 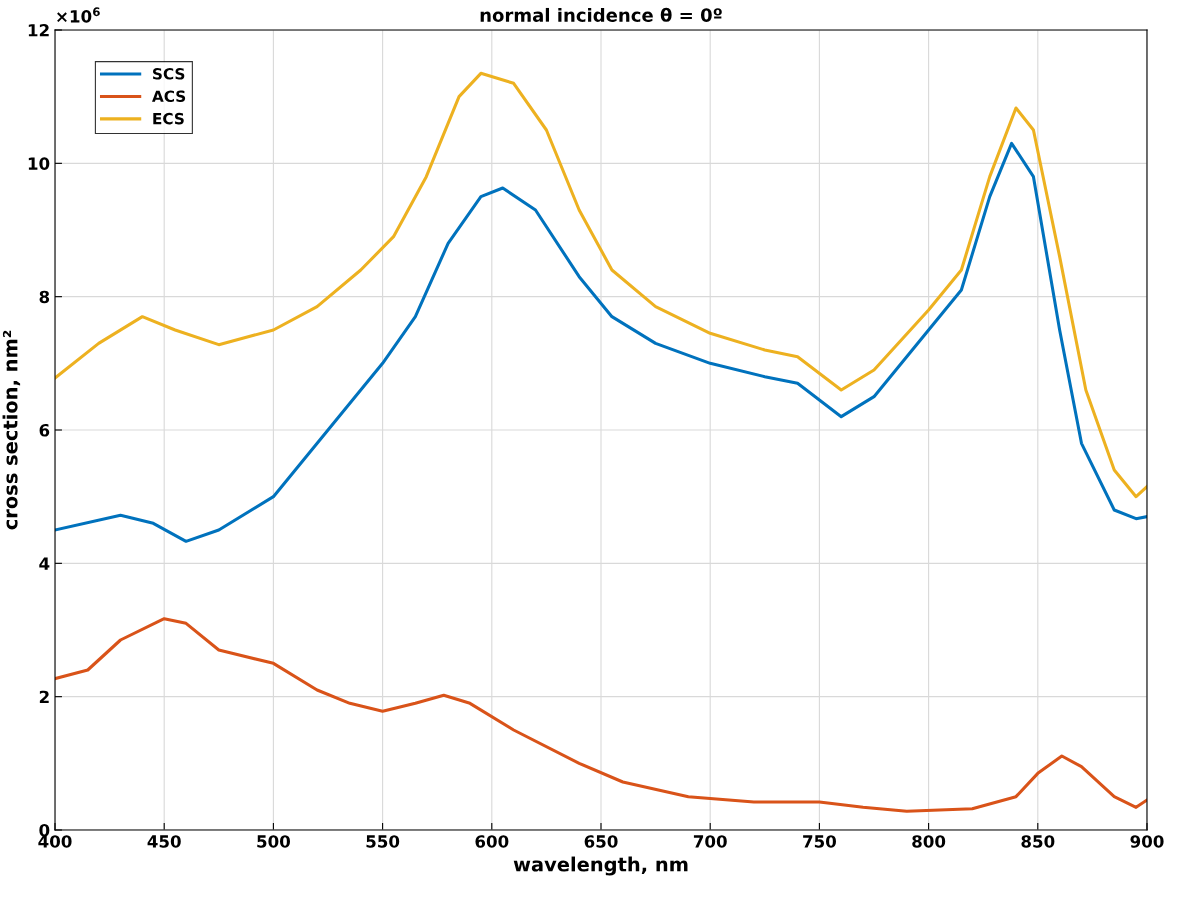 What do you see at coordinates (710, 841) in the screenshot?
I see `x-tick-label: 700` at bounding box center [710, 841].